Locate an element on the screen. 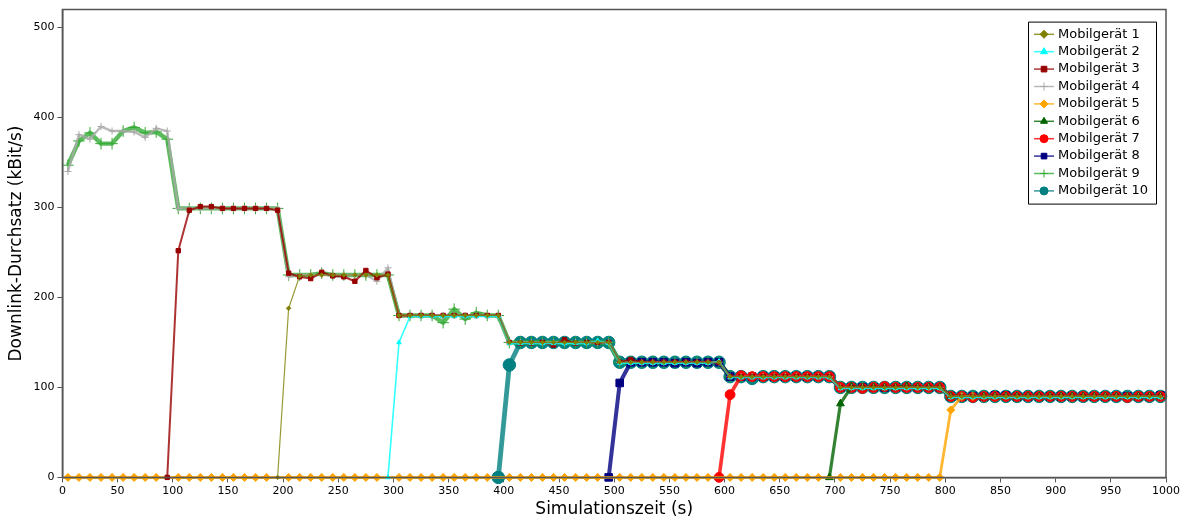  y-tick-label: 100 is located at coordinates (44, 387).